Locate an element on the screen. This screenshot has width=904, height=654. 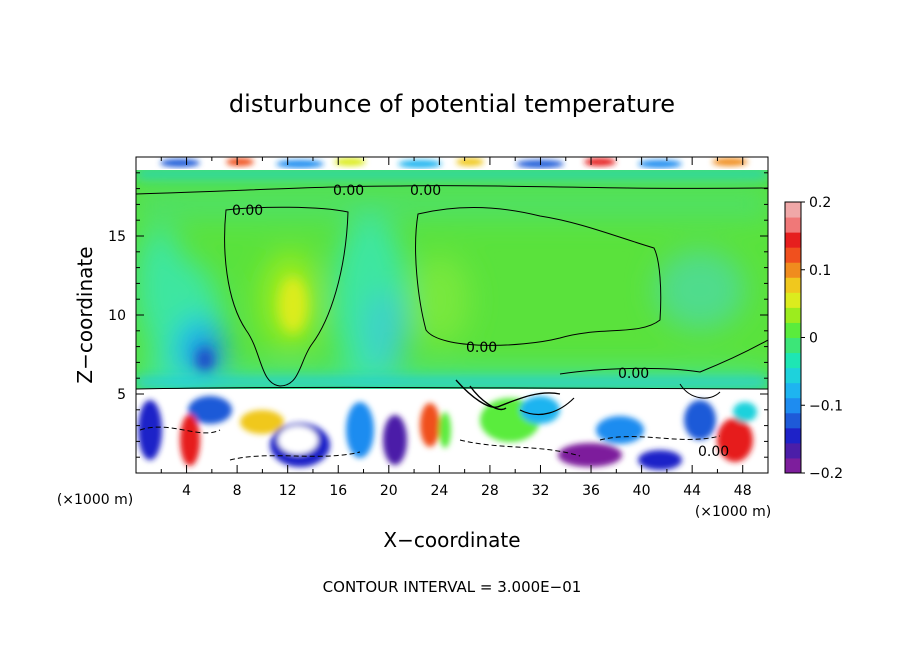
colorbar-cells is located at coordinates (793, 338).